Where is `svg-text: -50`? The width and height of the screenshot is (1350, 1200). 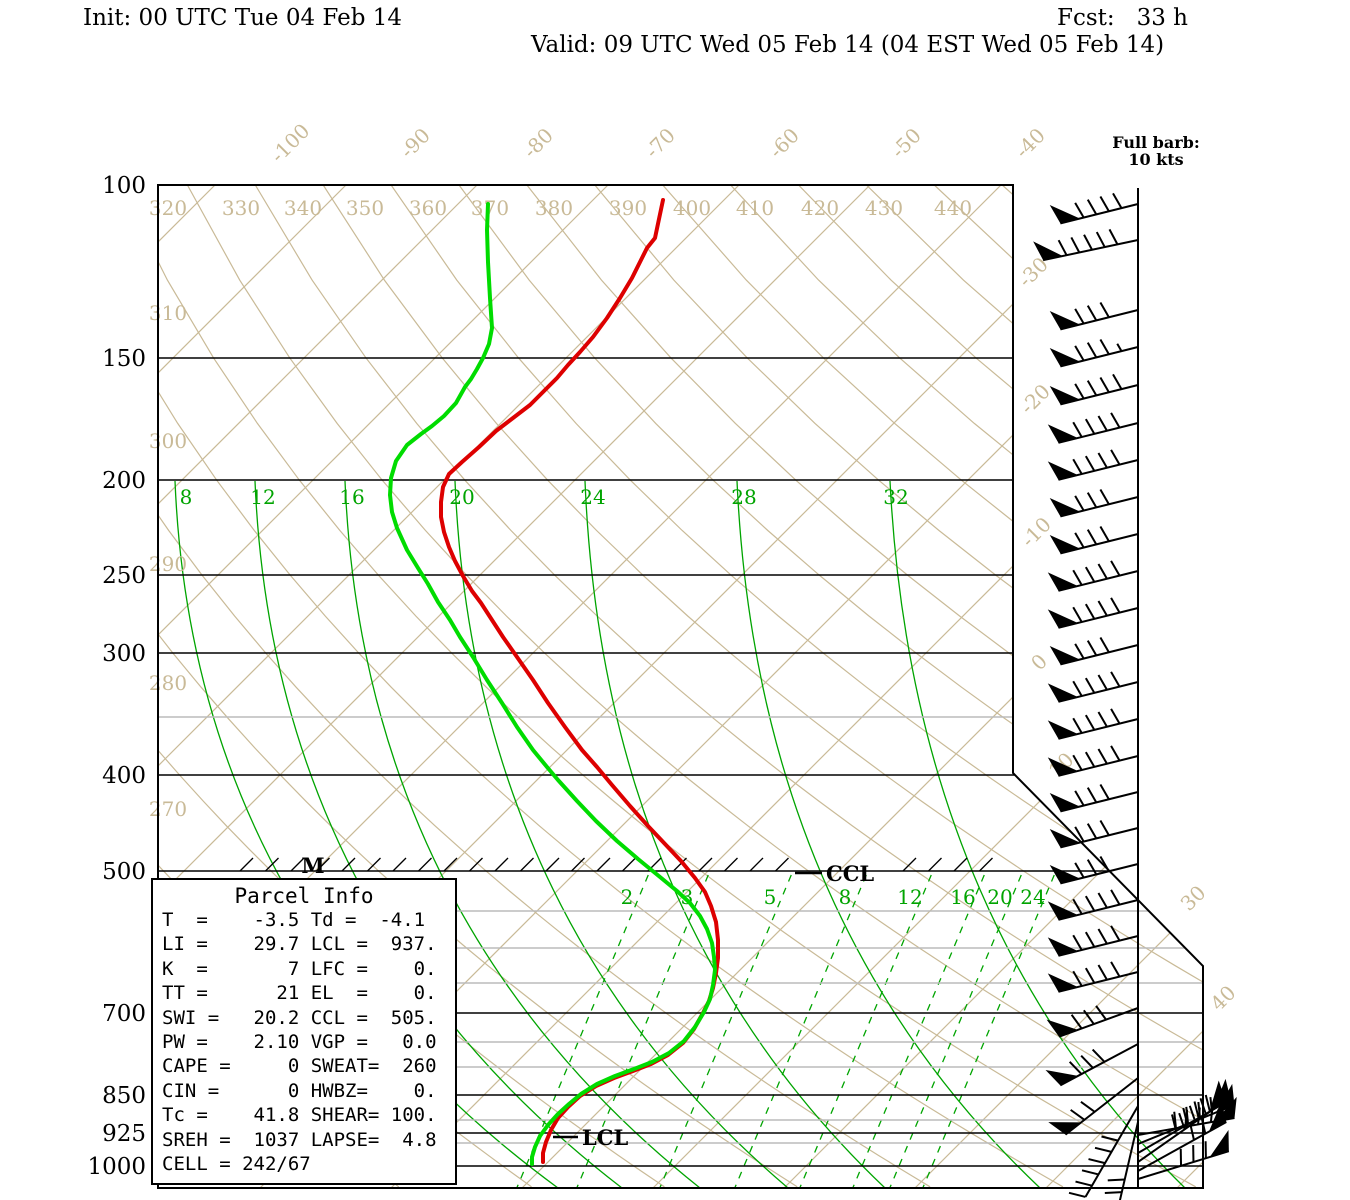
svg-text: -50 is located at coordinates (906, 143).